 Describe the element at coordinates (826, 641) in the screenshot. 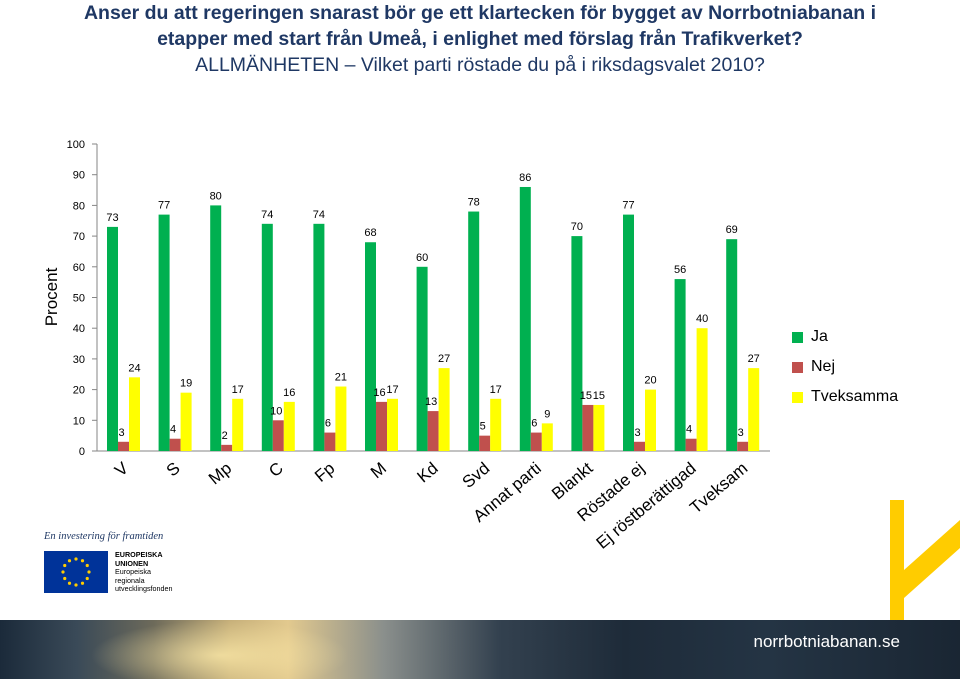

I see `website-label: norrbotniabanan.se` at that location.